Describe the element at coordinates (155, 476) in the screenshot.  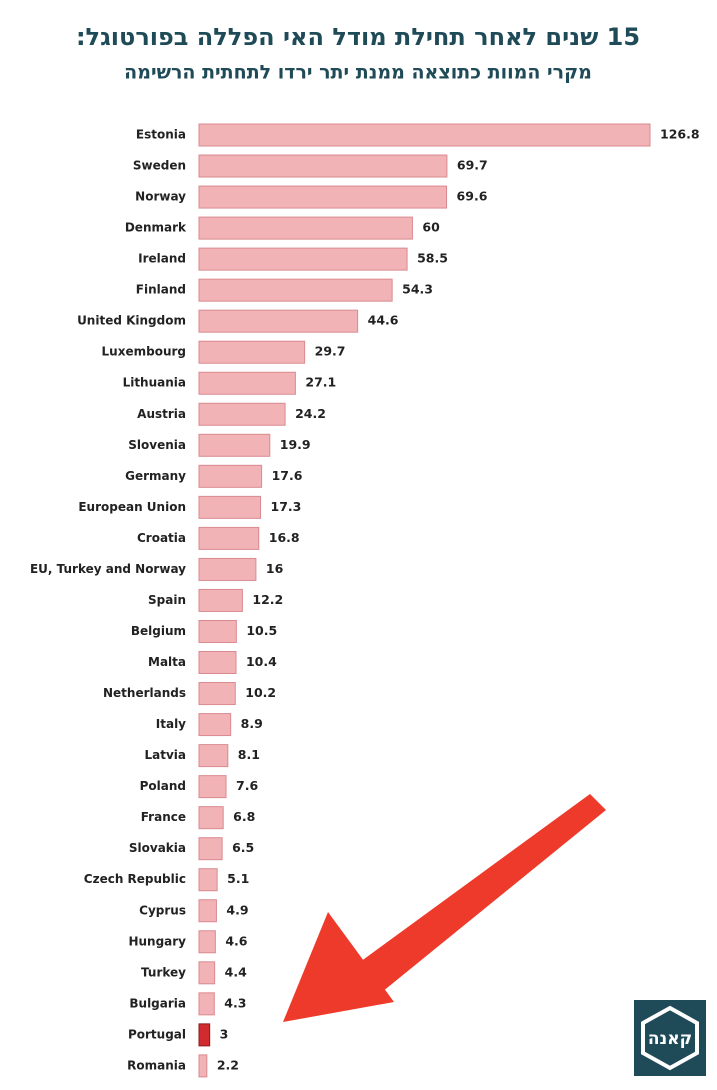
I see `category-label: Germany` at that location.